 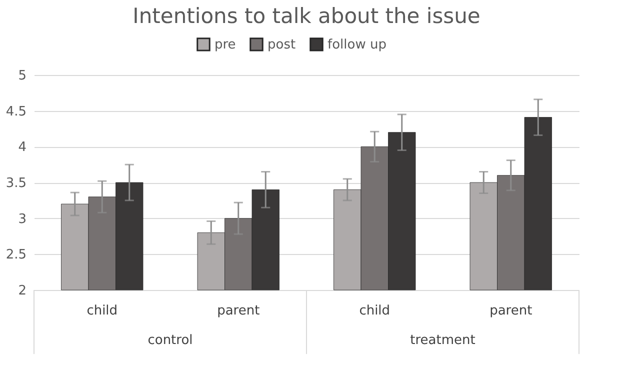 What do you see at coordinates (22, 148) in the screenshot?
I see `y-tick-label: 4` at bounding box center [22, 148].